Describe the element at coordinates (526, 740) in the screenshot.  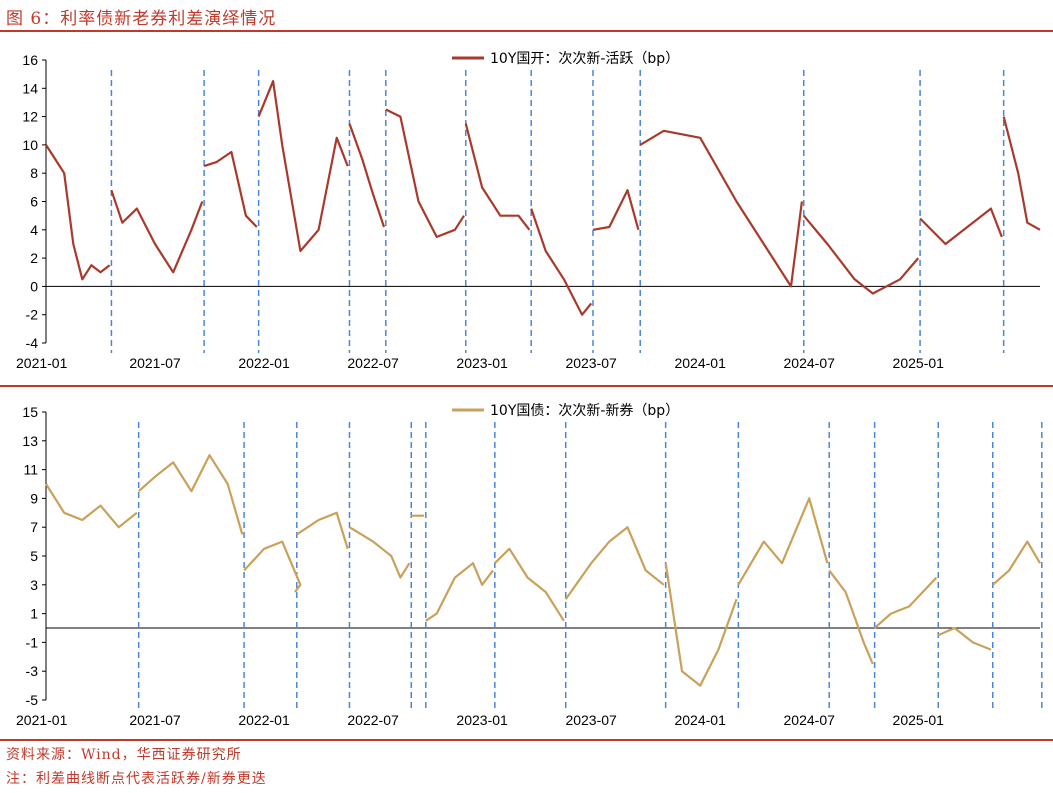
I see `footer-rule` at that location.